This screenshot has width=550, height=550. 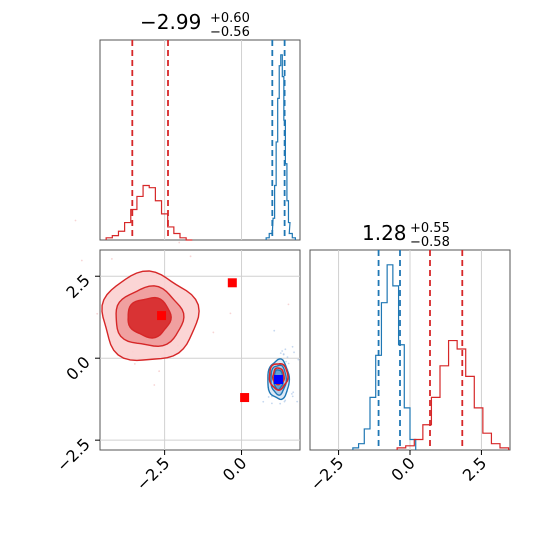 What do you see at coordinates (230, 18) in the screenshot?
I see `param-0-title-upper: +0.60` at bounding box center [230, 18].